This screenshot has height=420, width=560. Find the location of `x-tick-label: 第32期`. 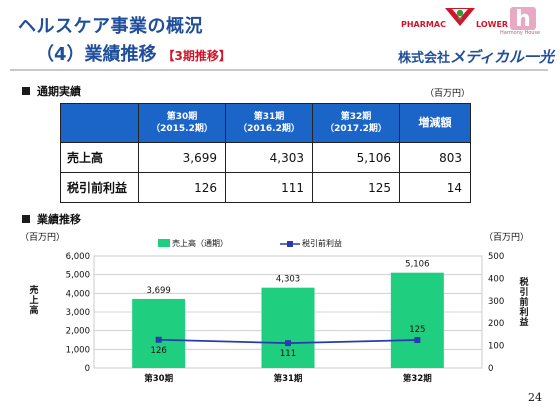

x-tick-label: 第32期 is located at coordinates (417, 378).